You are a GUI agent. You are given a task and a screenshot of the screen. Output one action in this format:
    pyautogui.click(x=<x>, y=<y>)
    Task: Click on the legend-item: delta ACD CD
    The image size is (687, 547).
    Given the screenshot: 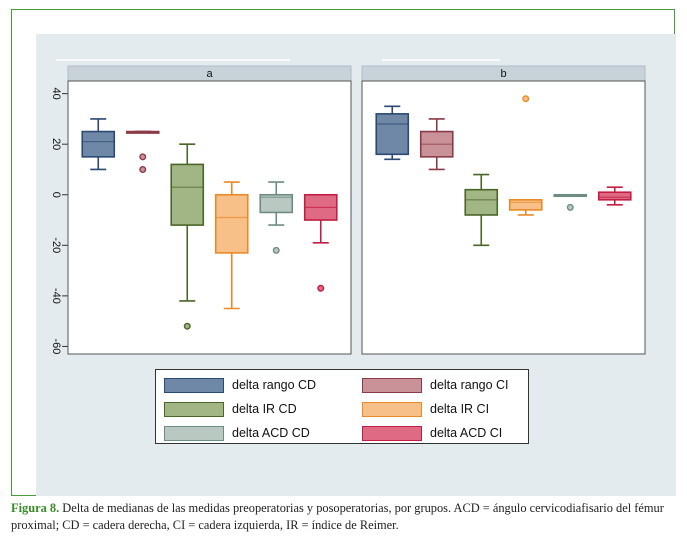 What is the action you would take?
    pyautogui.click(x=237, y=433)
    